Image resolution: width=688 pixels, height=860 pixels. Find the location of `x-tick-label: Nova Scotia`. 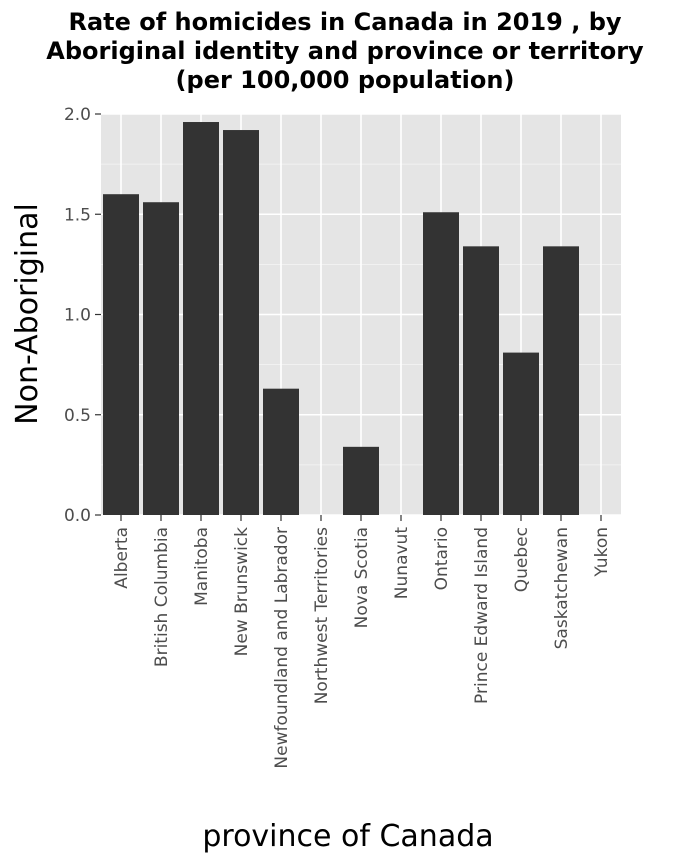

x-tick-label: Nova Scotia is located at coordinates (362, 577).